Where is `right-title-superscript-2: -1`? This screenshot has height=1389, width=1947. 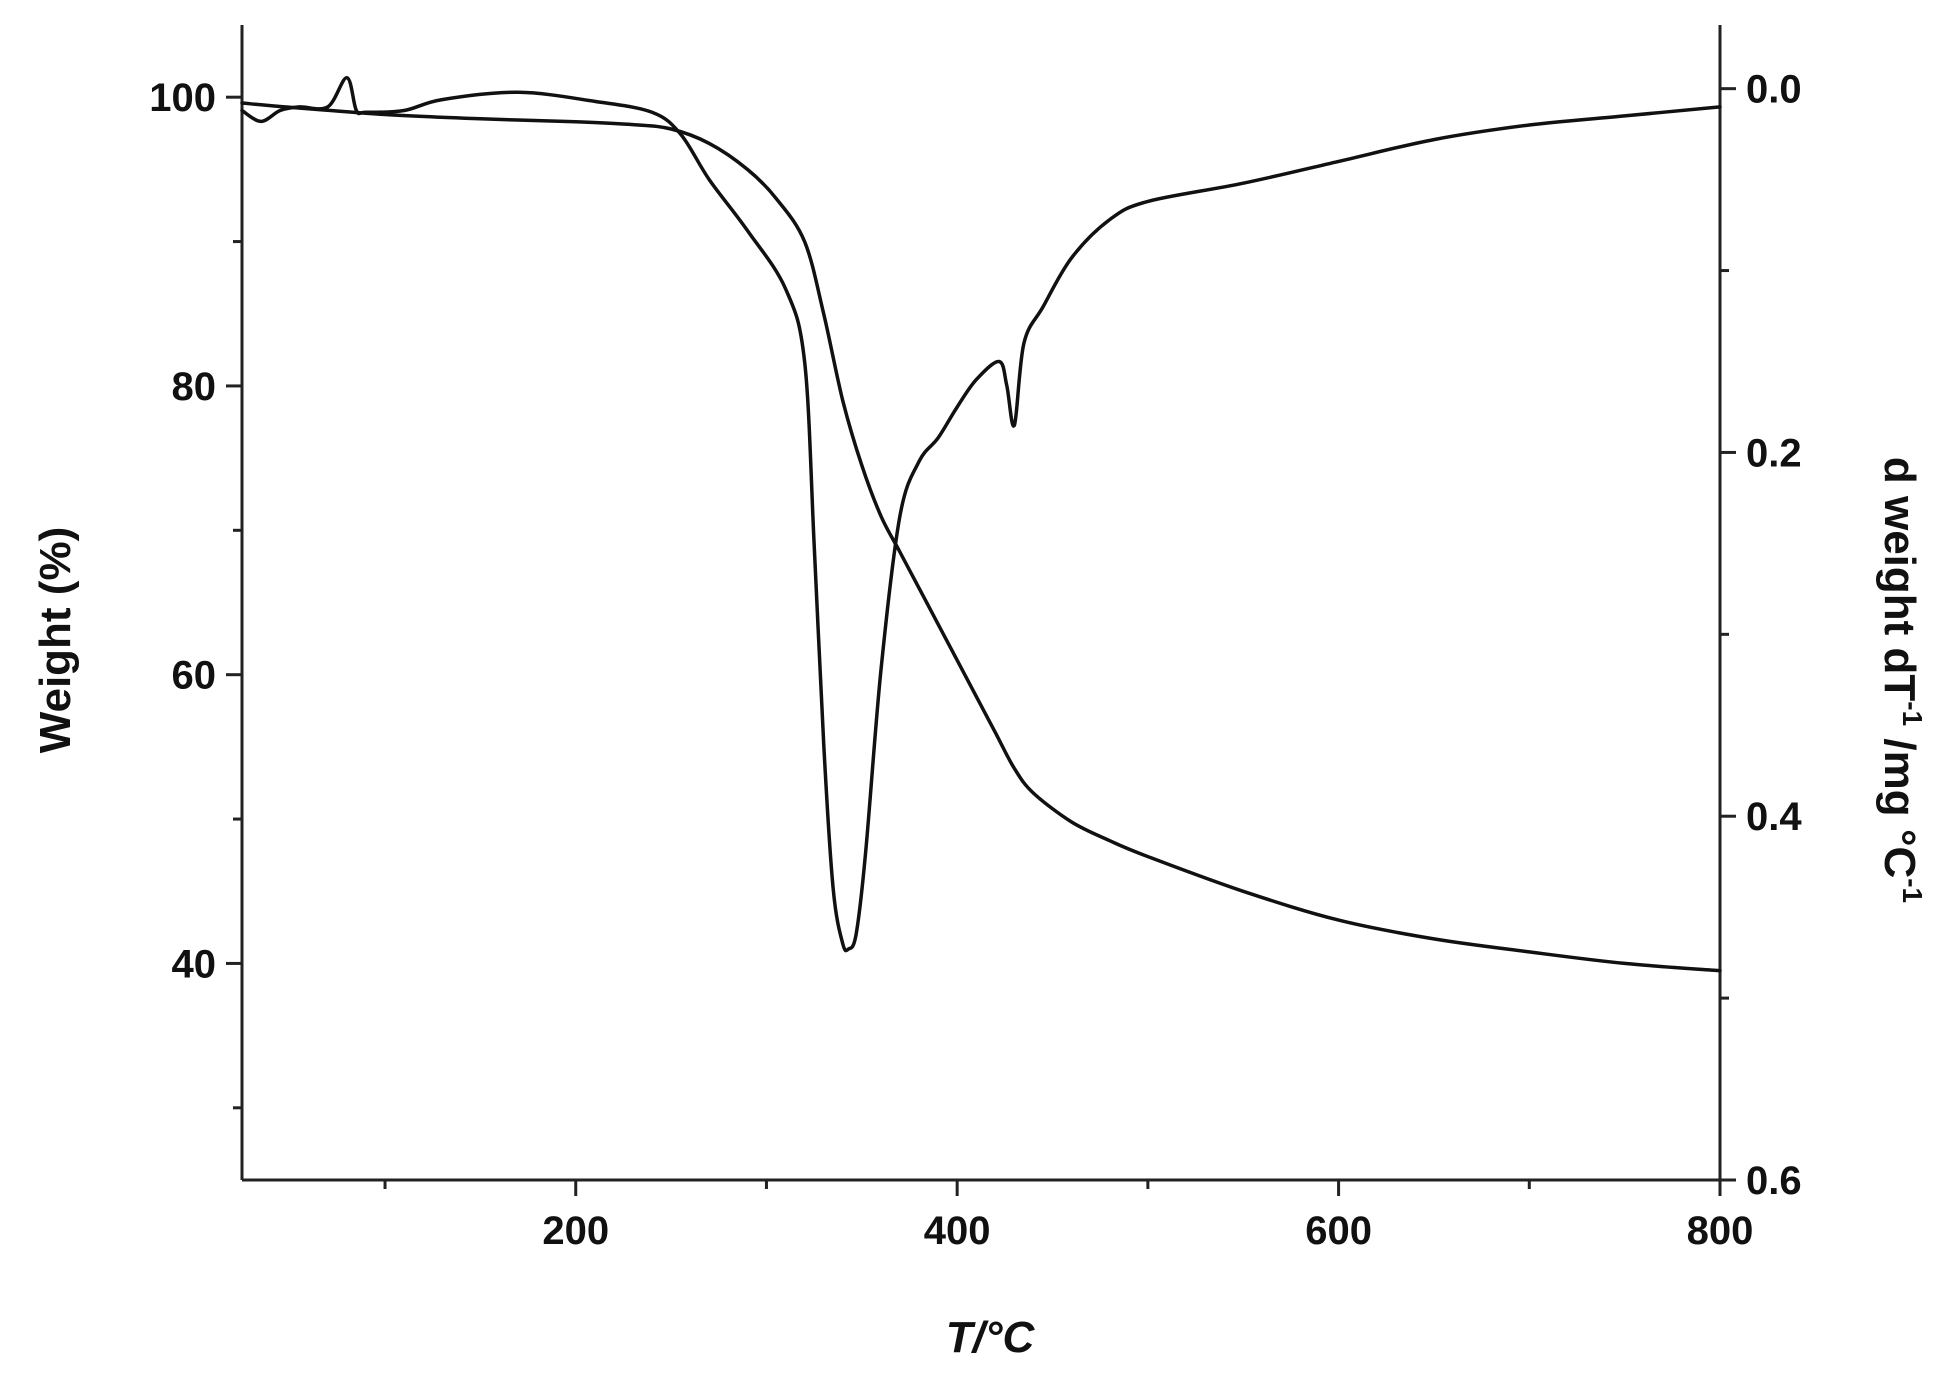
right-title-superscript-2: -1 is located at coordinates (1912, 890).